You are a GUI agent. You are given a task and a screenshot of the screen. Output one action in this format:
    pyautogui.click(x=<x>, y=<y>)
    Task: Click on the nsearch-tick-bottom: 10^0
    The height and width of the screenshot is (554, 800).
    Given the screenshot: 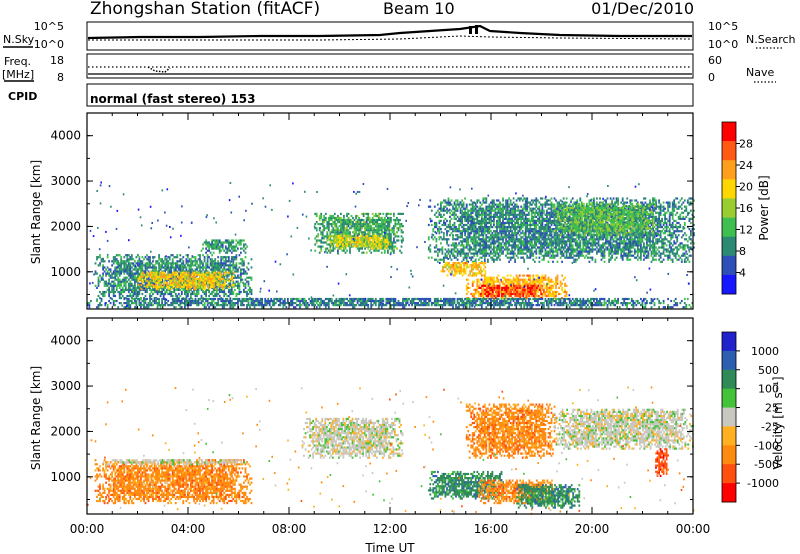 What is the action you would take?
    pyautogui.click(x=723, y=44)
    